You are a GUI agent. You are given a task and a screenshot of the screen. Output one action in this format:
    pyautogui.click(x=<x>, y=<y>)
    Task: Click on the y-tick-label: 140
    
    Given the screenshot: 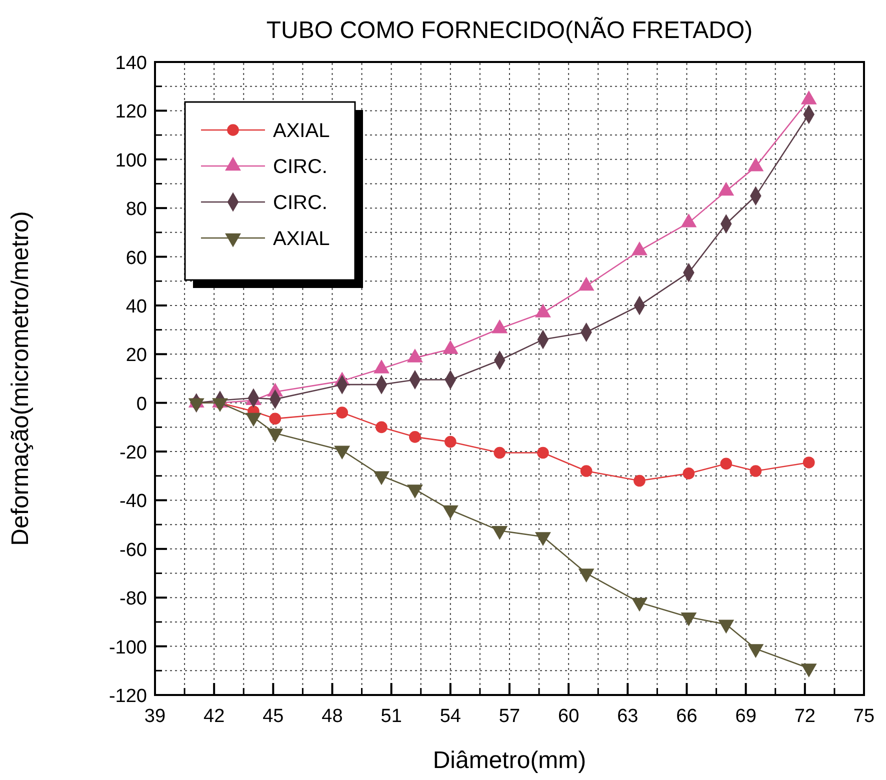 What is the action you would take?
    pyautogui.click(x=131, y=63)
    